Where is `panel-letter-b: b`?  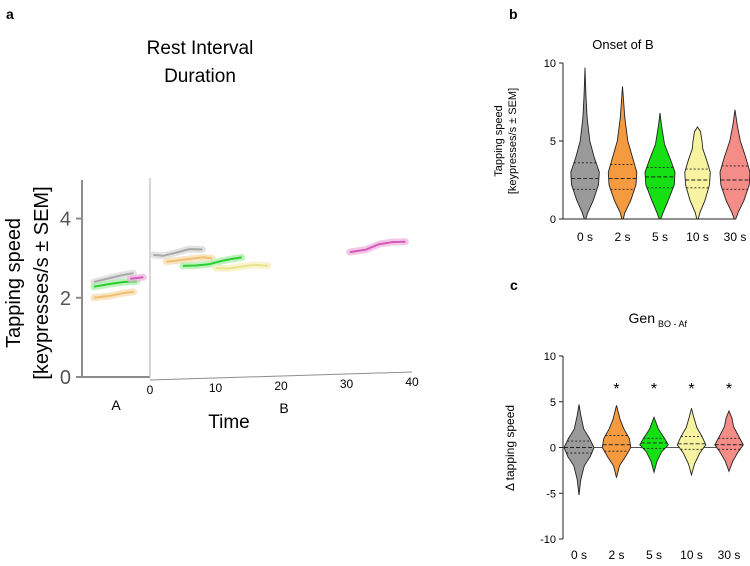
panel-letter-b: b is located at coordinates (513, 14).